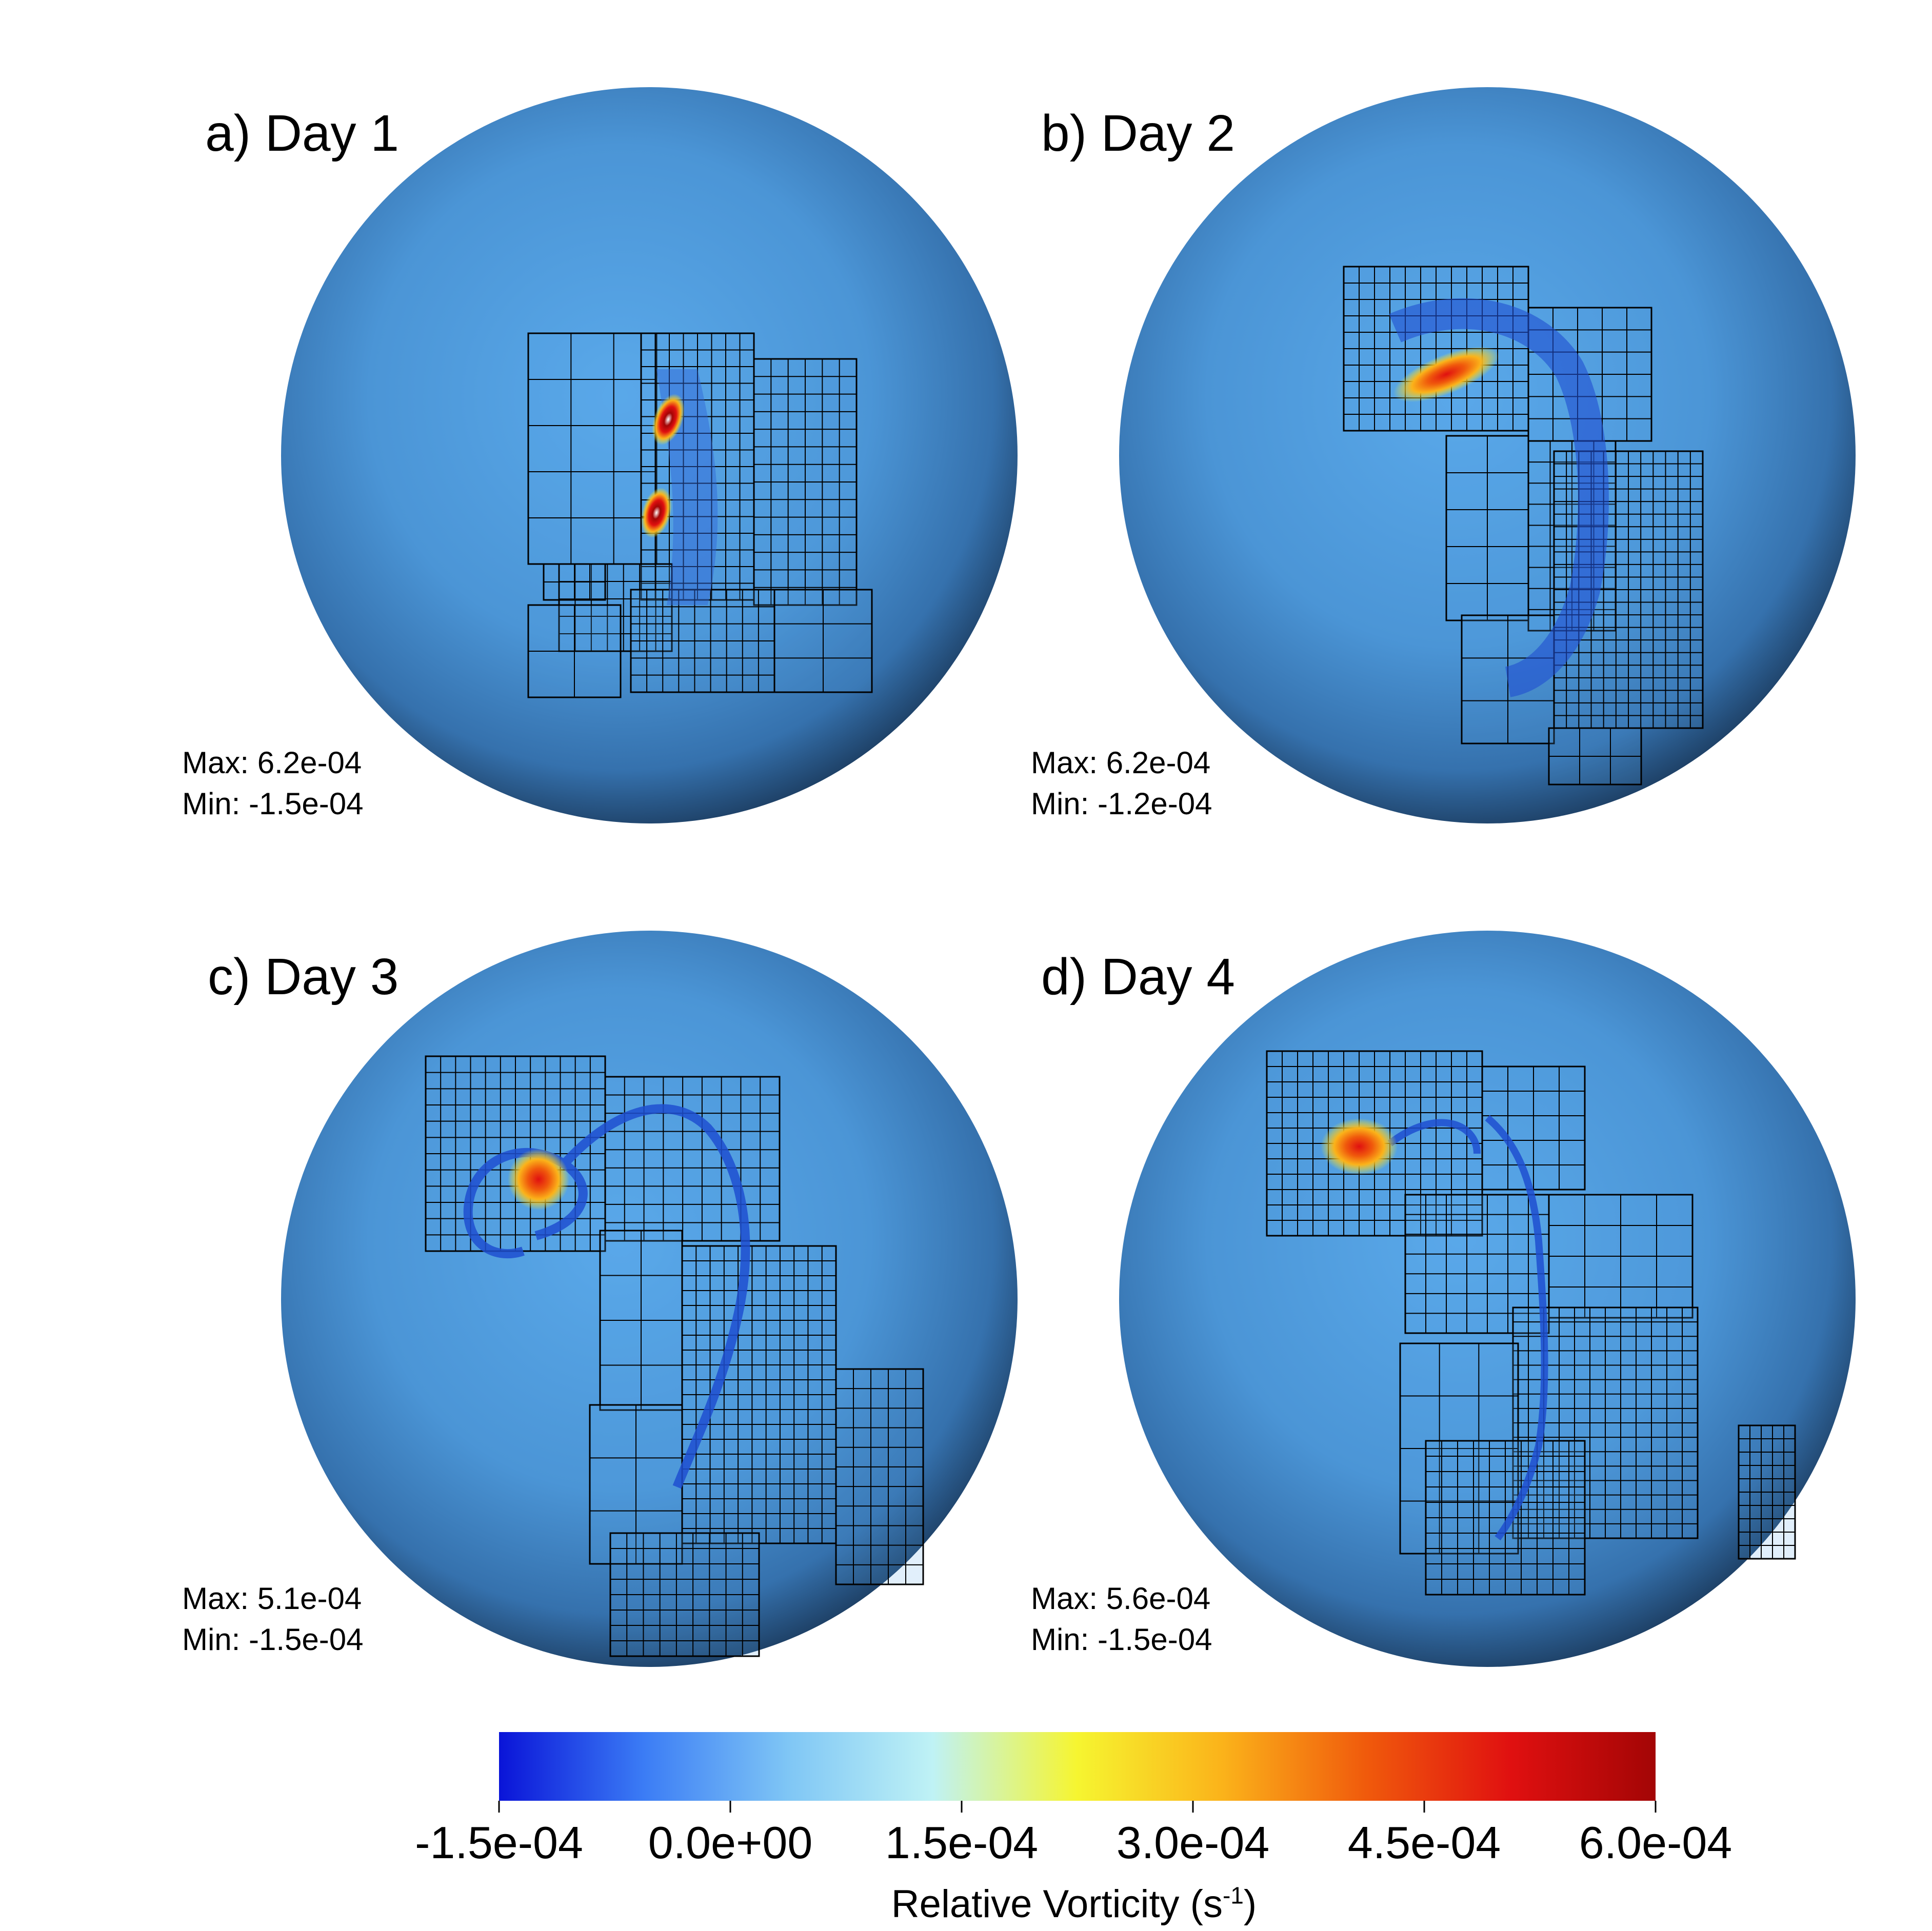 Image resolution: width=1932 pixels, height=1931 pixels. I want to click on vortex-c, so click(538, 1179).